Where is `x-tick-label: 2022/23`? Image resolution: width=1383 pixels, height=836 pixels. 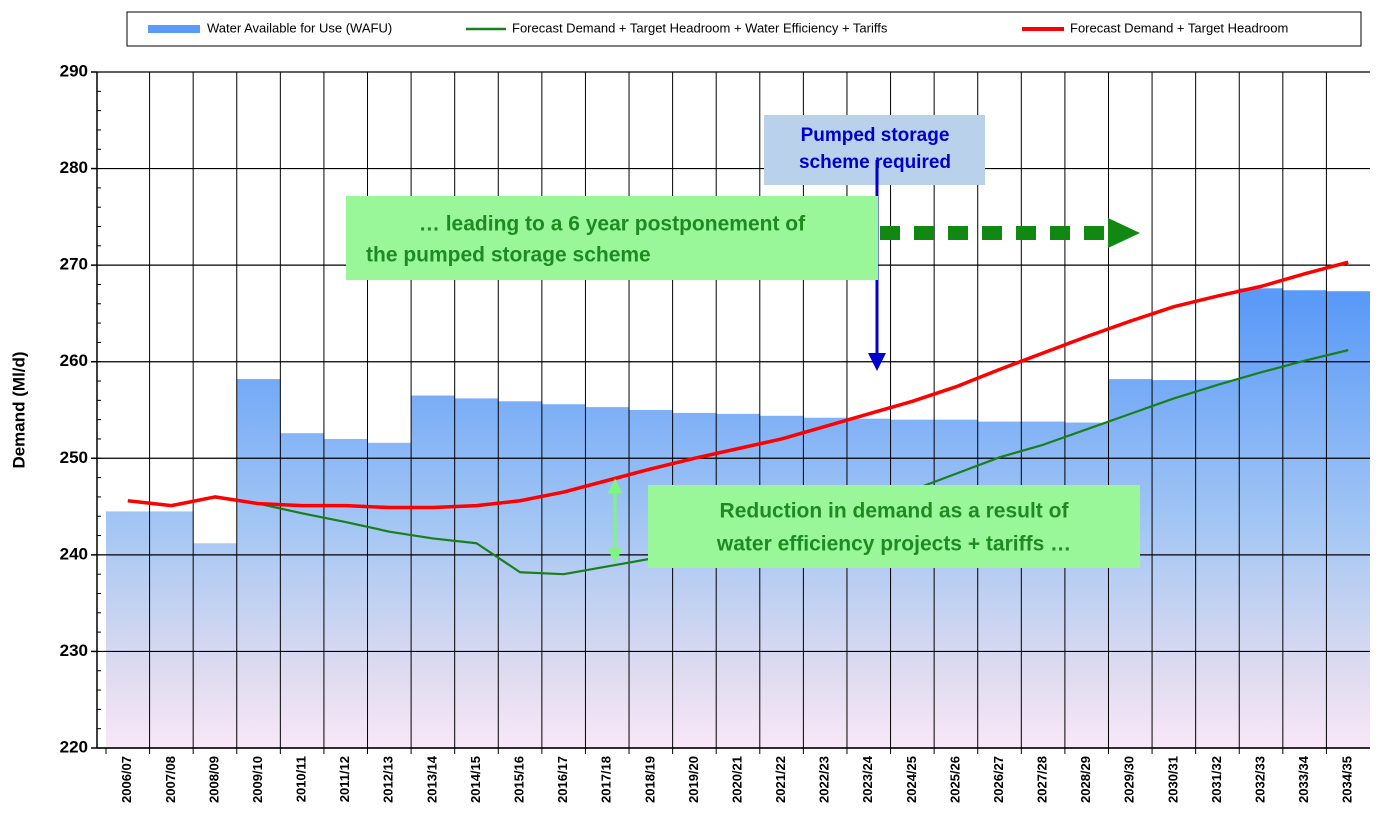 x-tick-label: 2022/23 is located at coordinates (824, 779).